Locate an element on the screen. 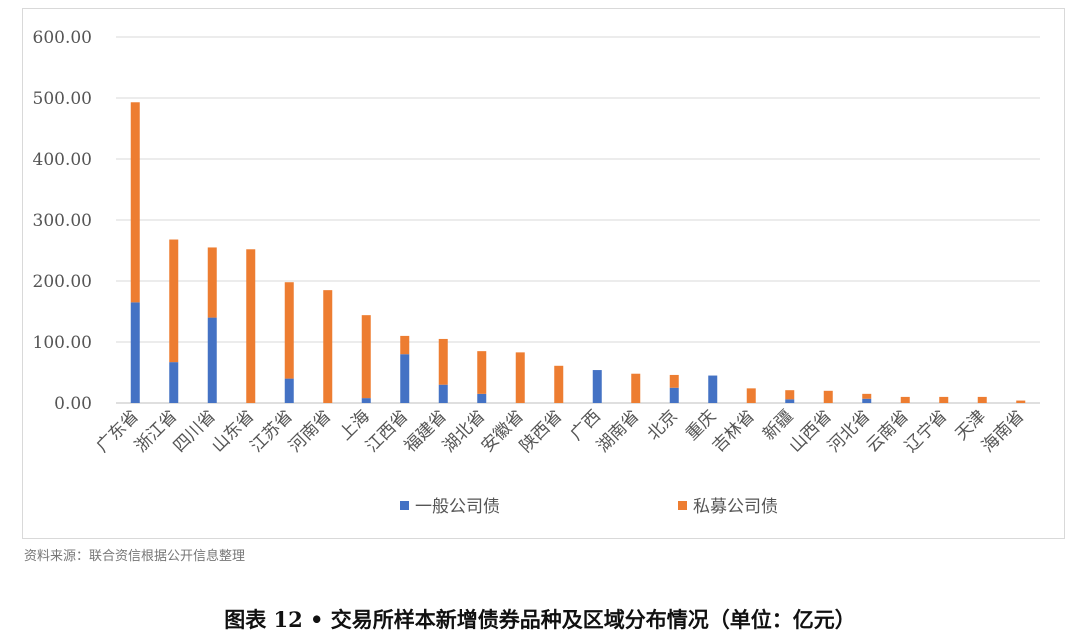 The height and width of the screenshot is (641, 1080). x-tick-label: 河南省 is located at coordinates (310, 431).